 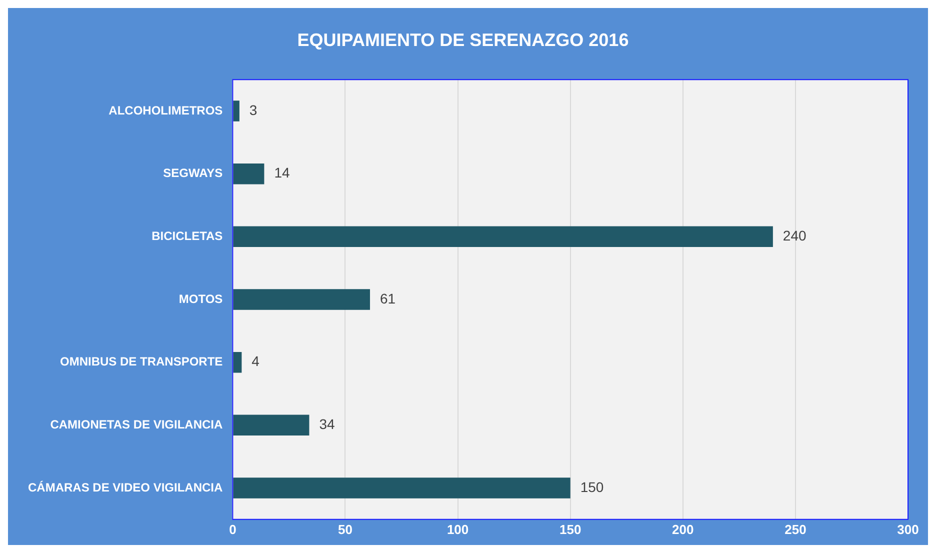 I want to click on x-tick-label: 50, so click(x=345, y=529).